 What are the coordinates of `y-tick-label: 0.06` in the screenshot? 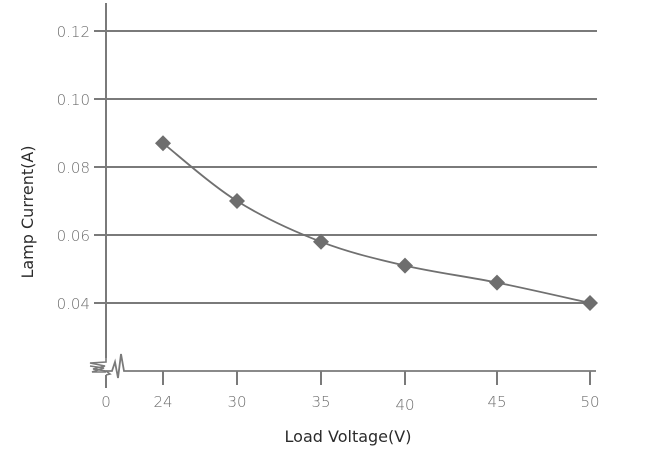 It's located at (73, 236).